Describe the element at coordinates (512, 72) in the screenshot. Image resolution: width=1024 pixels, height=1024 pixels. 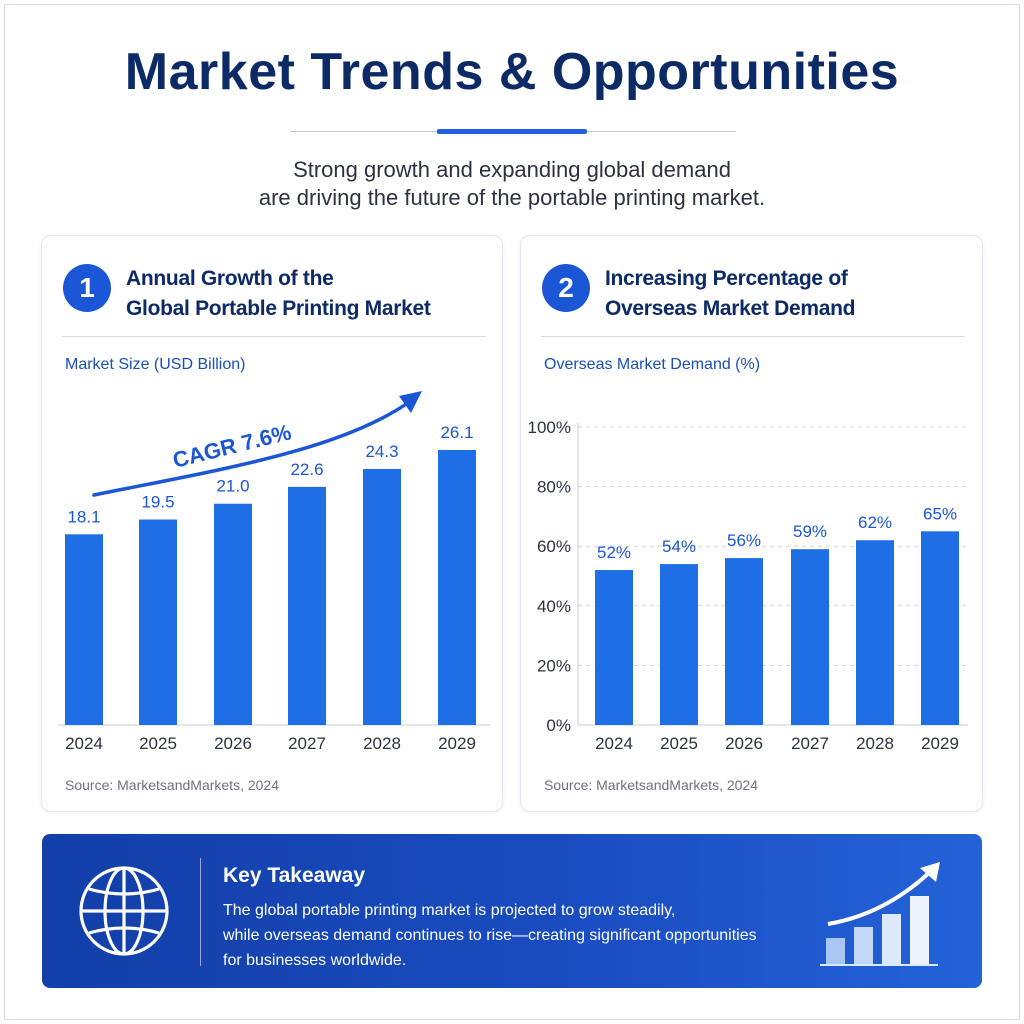
I see `page-title: Market Trends & Opportunities` at that location.